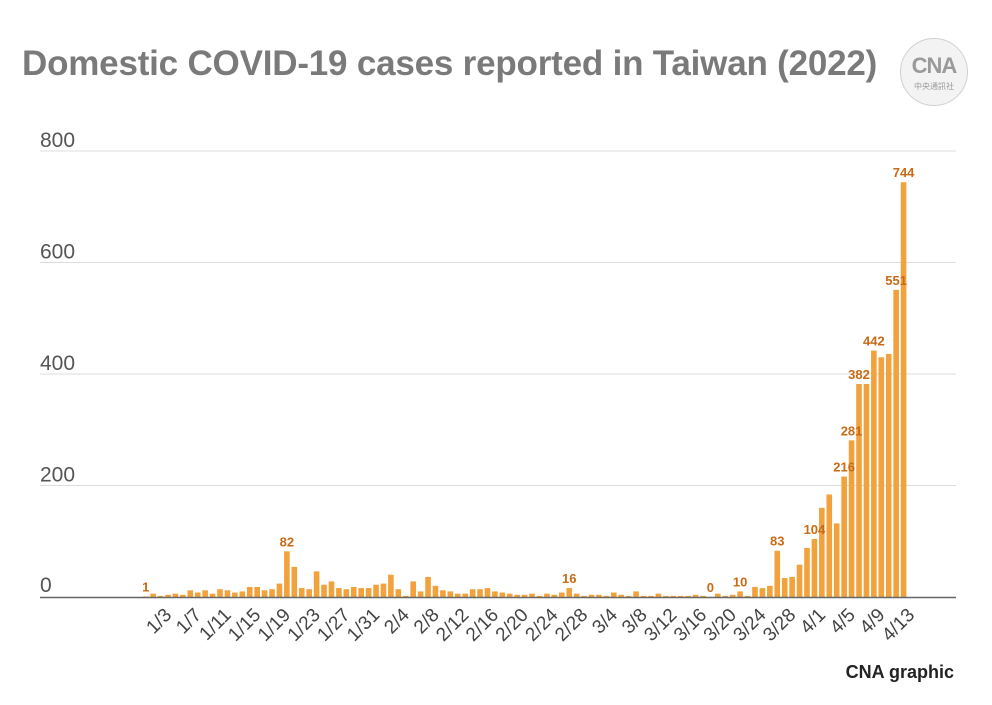  Describe the element at coordinates (896, 280) in the screenshot. I see `data-label: 551` at that location.